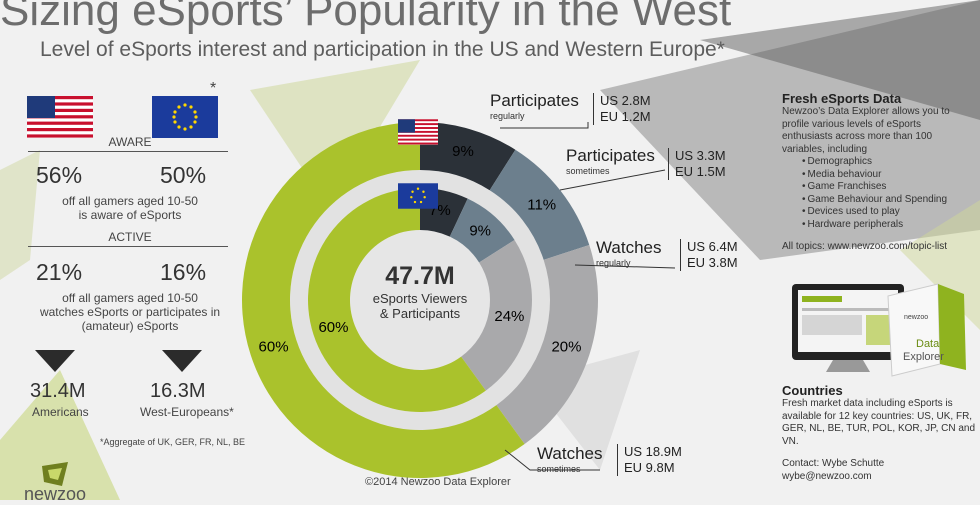 The height and width of the screenshot is (505, 980). Describe the element at coordinates (59, 272) in the screenshot. I see `active-us-value: 21%` at that location.